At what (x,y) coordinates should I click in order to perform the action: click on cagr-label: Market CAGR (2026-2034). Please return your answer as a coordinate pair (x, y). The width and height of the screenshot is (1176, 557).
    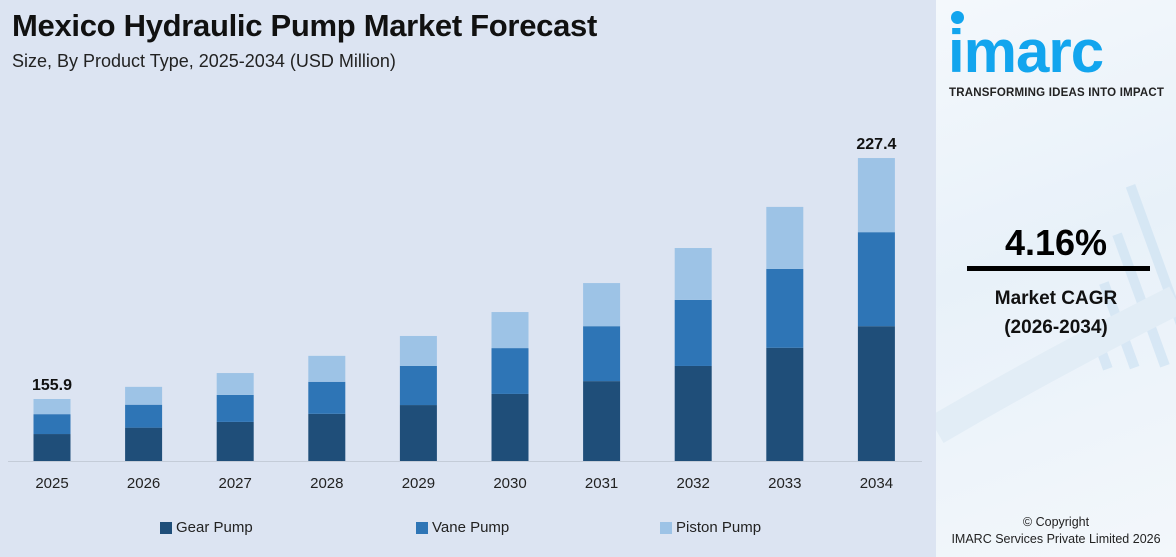
    Looking at the image, I should click on (1056, 313).